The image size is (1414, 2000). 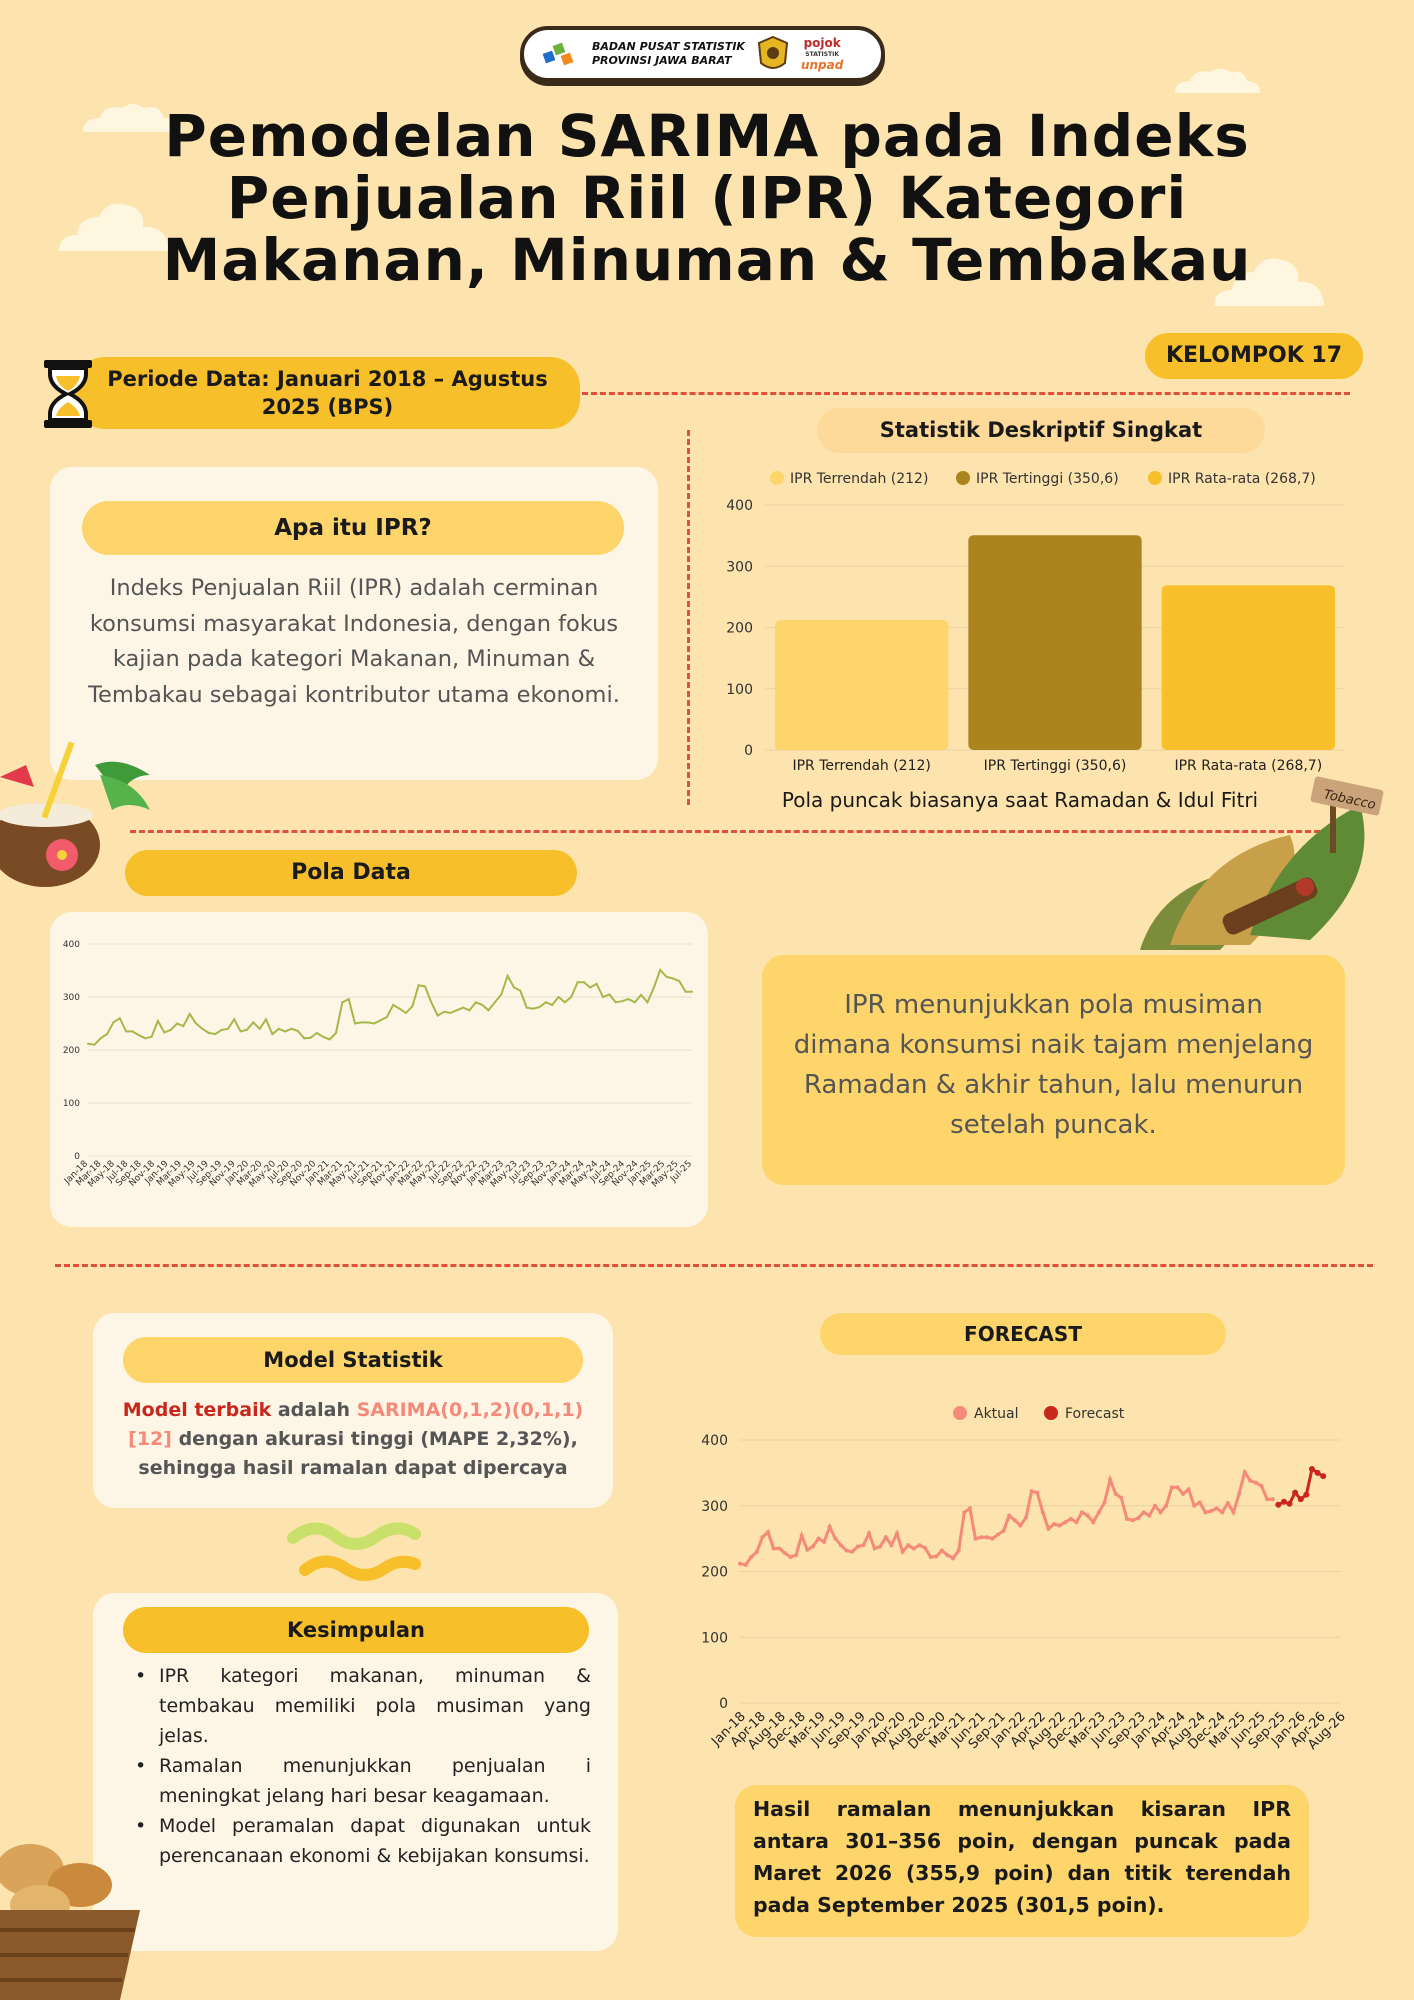 I want to click on legend-label: Forecast, so click(x=1095, y=1414).